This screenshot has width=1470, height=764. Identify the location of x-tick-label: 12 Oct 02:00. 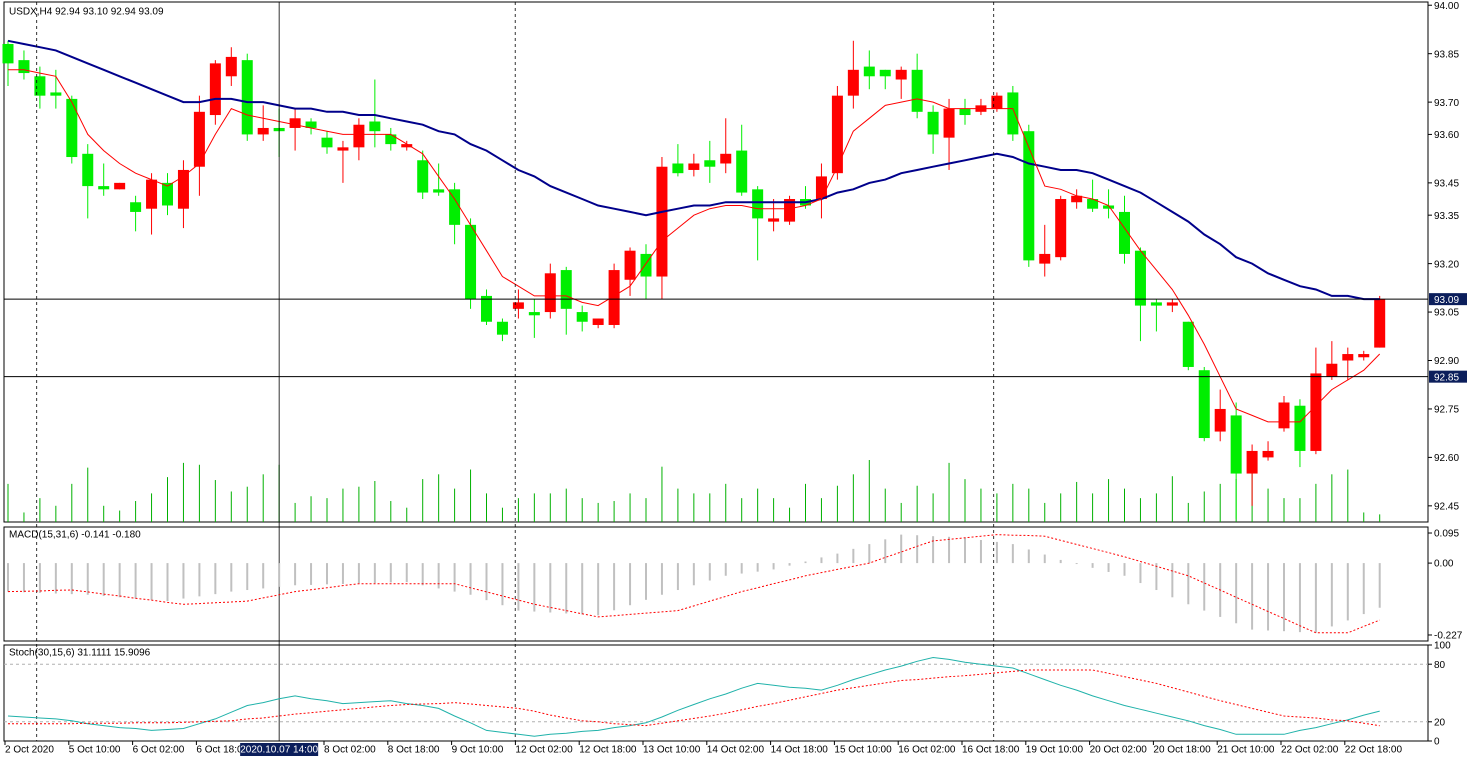
(544, 750).